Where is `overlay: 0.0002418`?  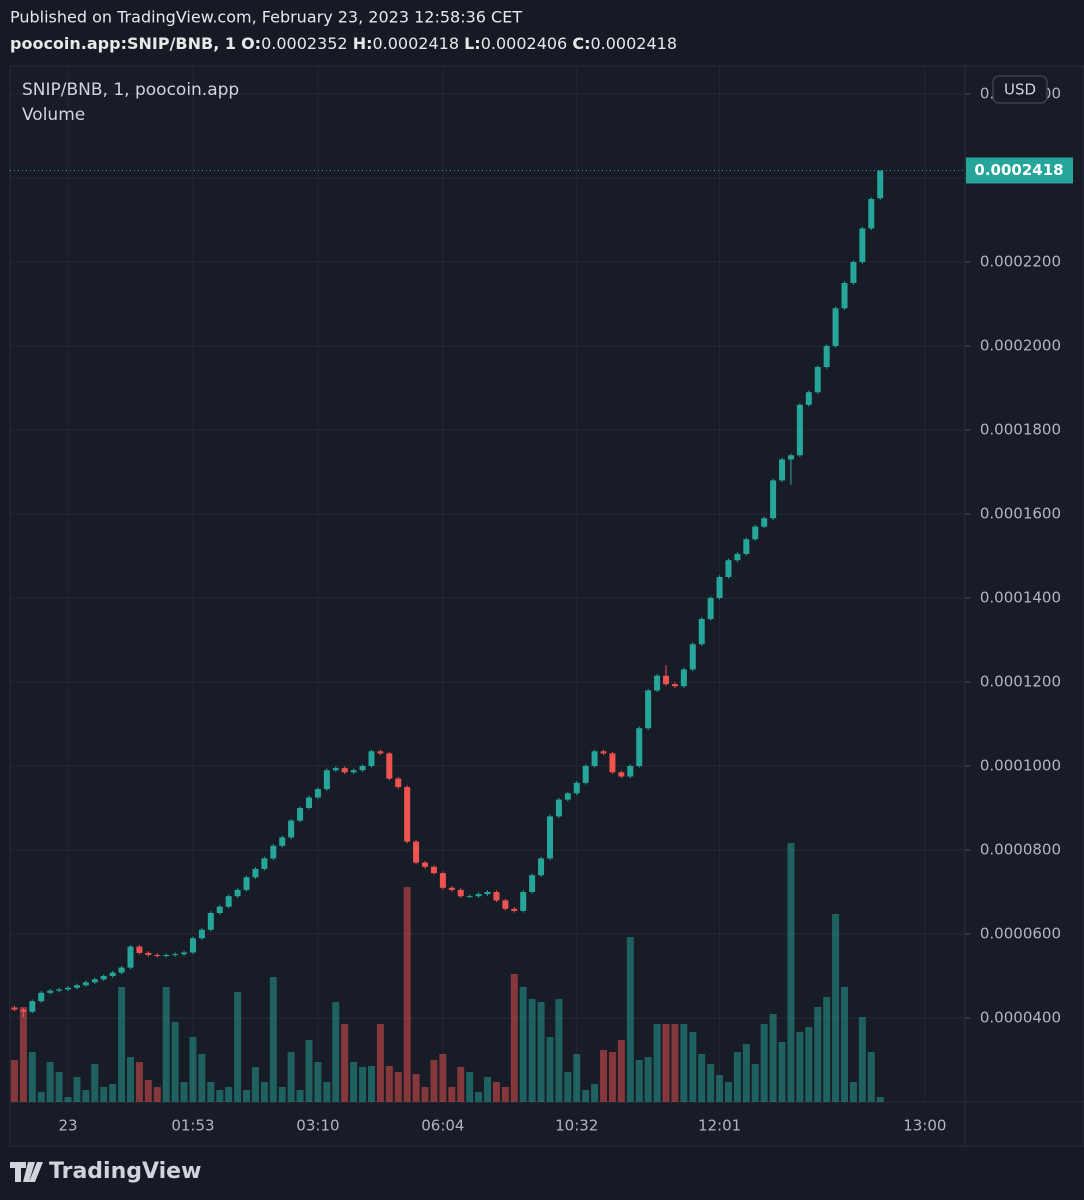
overlay: 0.0002418 is located at coordinates (541, 170).